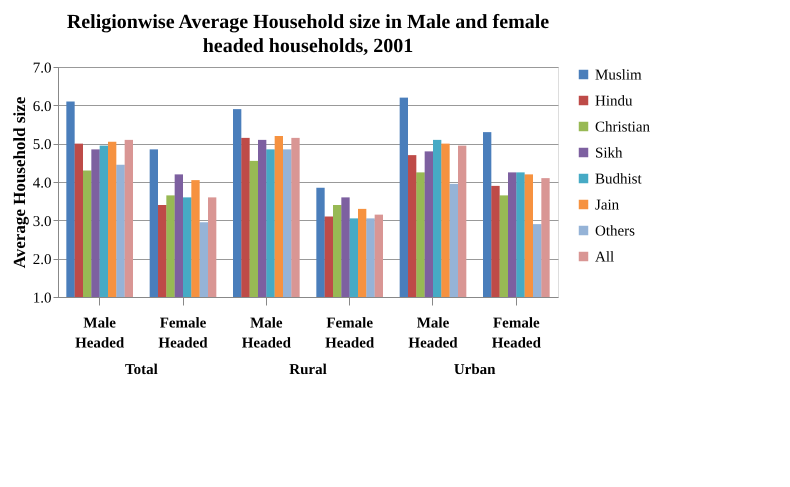 The width and height of the screenshot is (790, 487). What do you see at coordinates (42, 260) in the screenshot?
I see `y-tick-label: 2.0` at bounding box center [42, 260].